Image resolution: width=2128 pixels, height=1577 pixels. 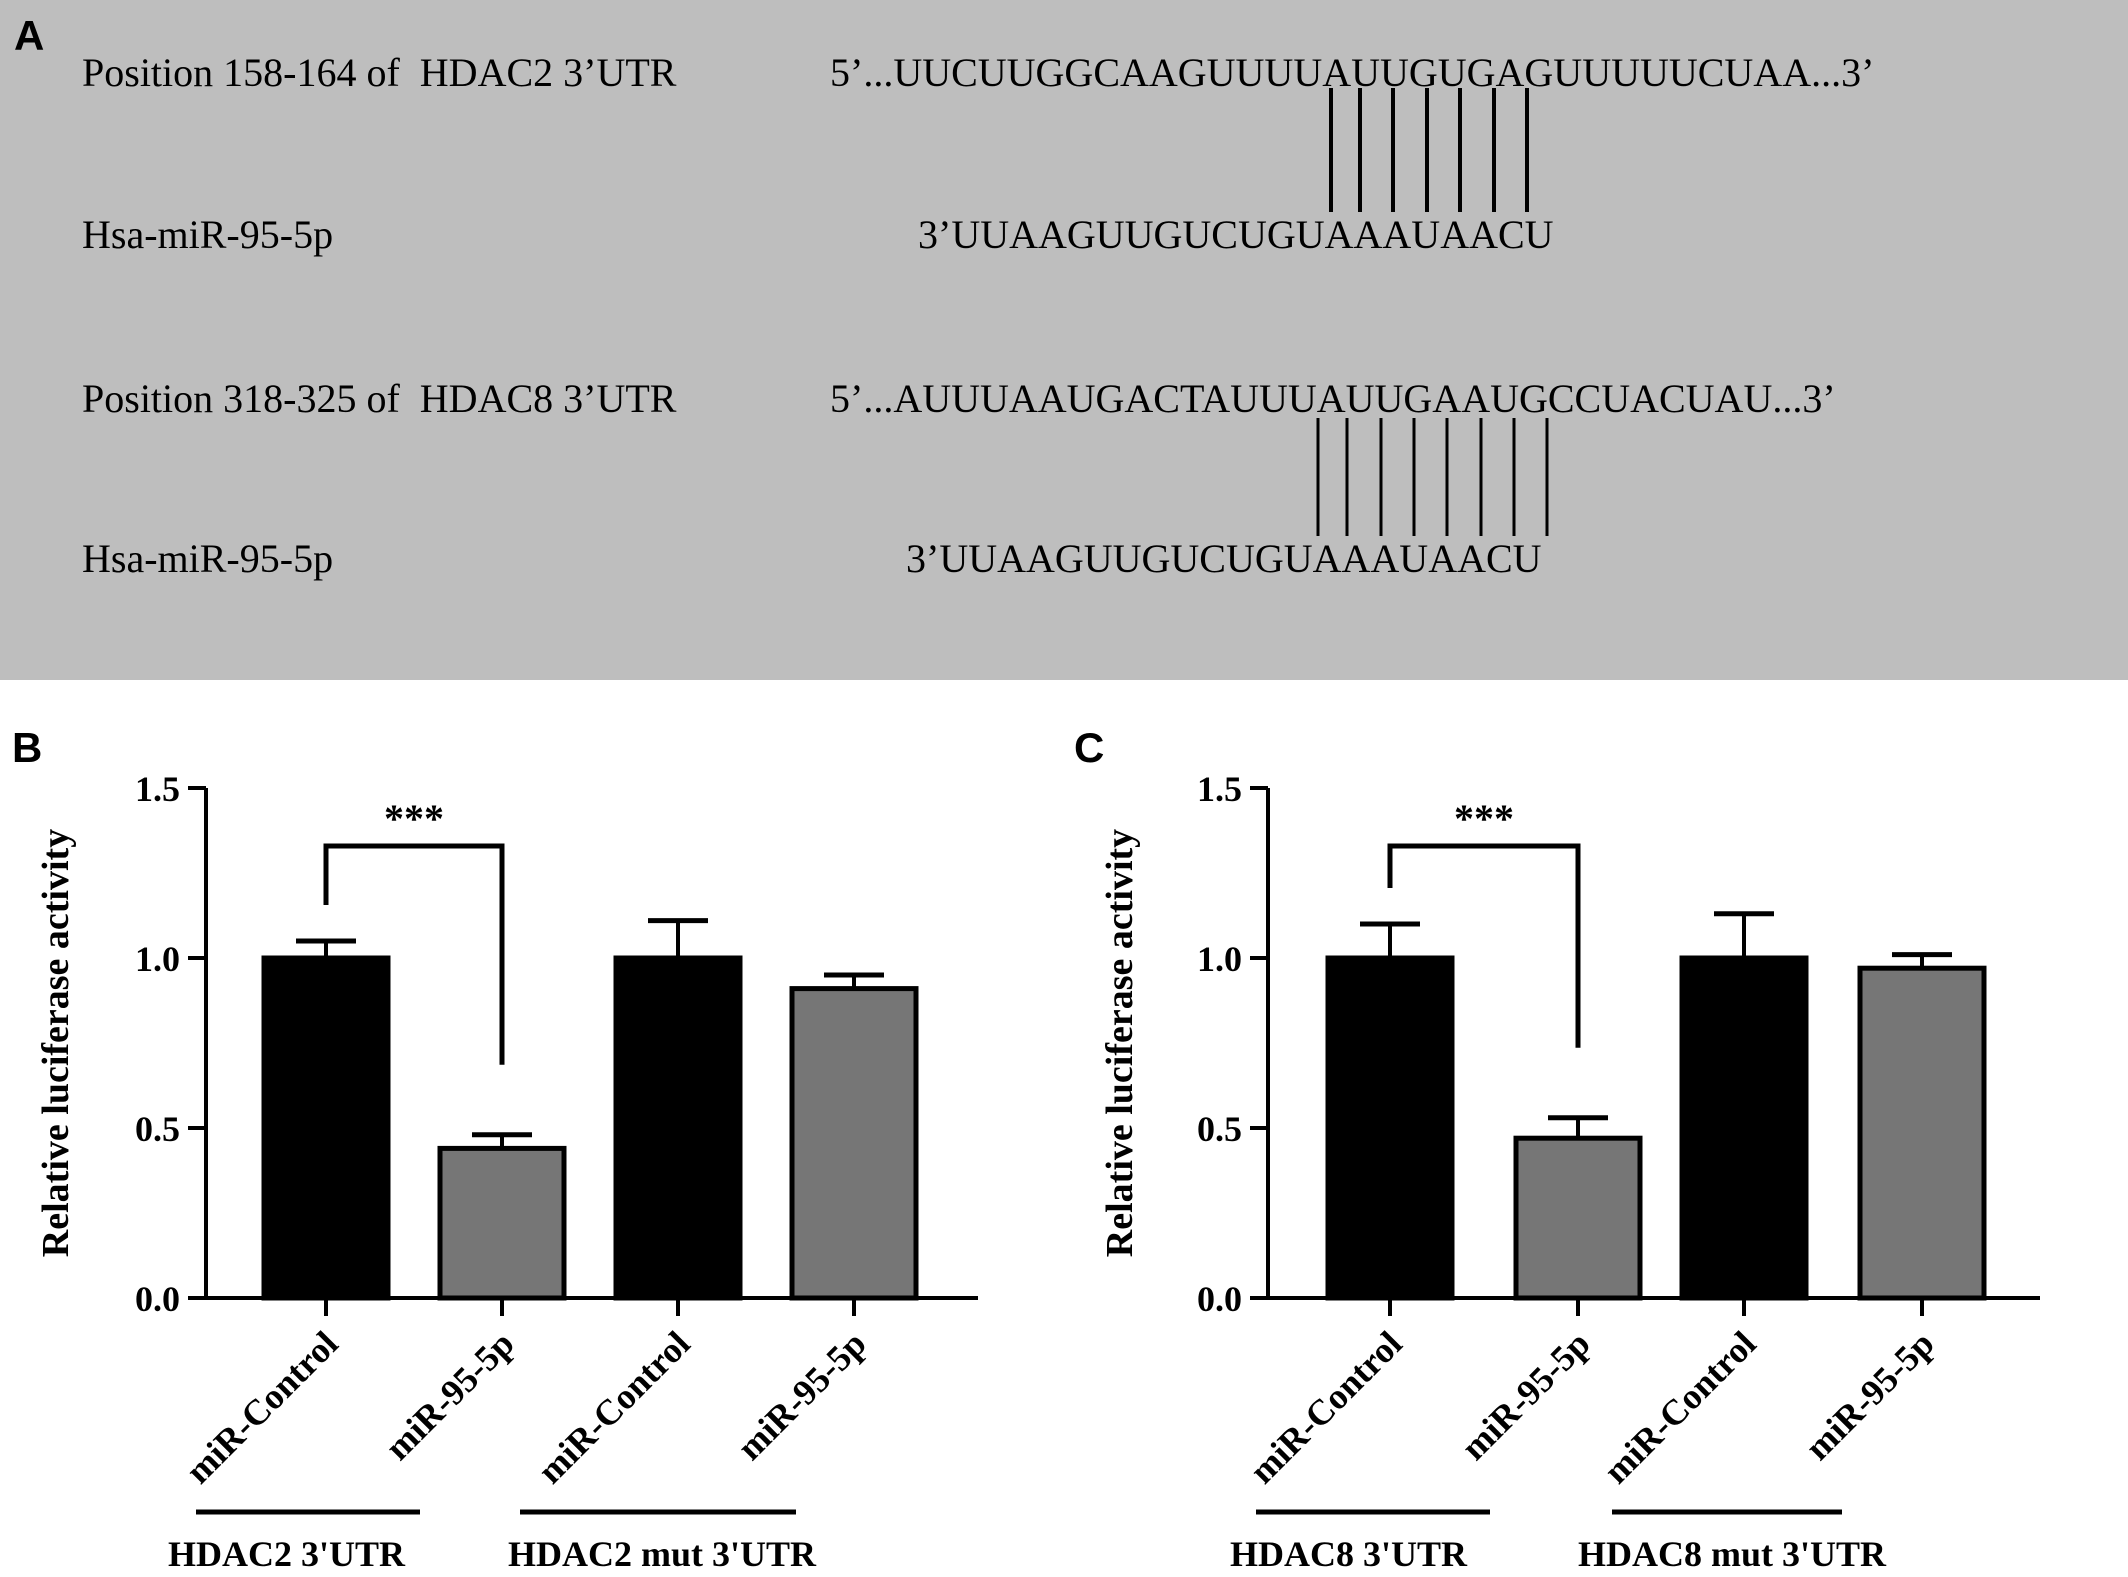 What do you see at coordinates (1429, 150) in the screenshot?
I see `hdac2-pairing-lines` at bounding box center [1429, 150].